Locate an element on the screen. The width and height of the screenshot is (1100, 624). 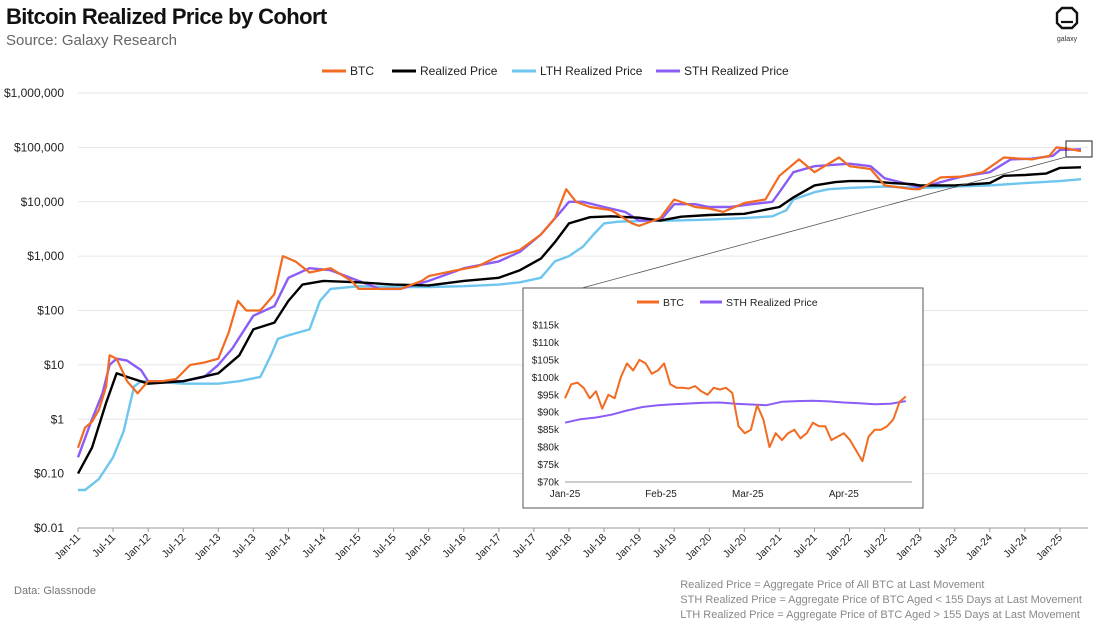
inset-y-tick-label: $75k is located at coordinates (548, 465).